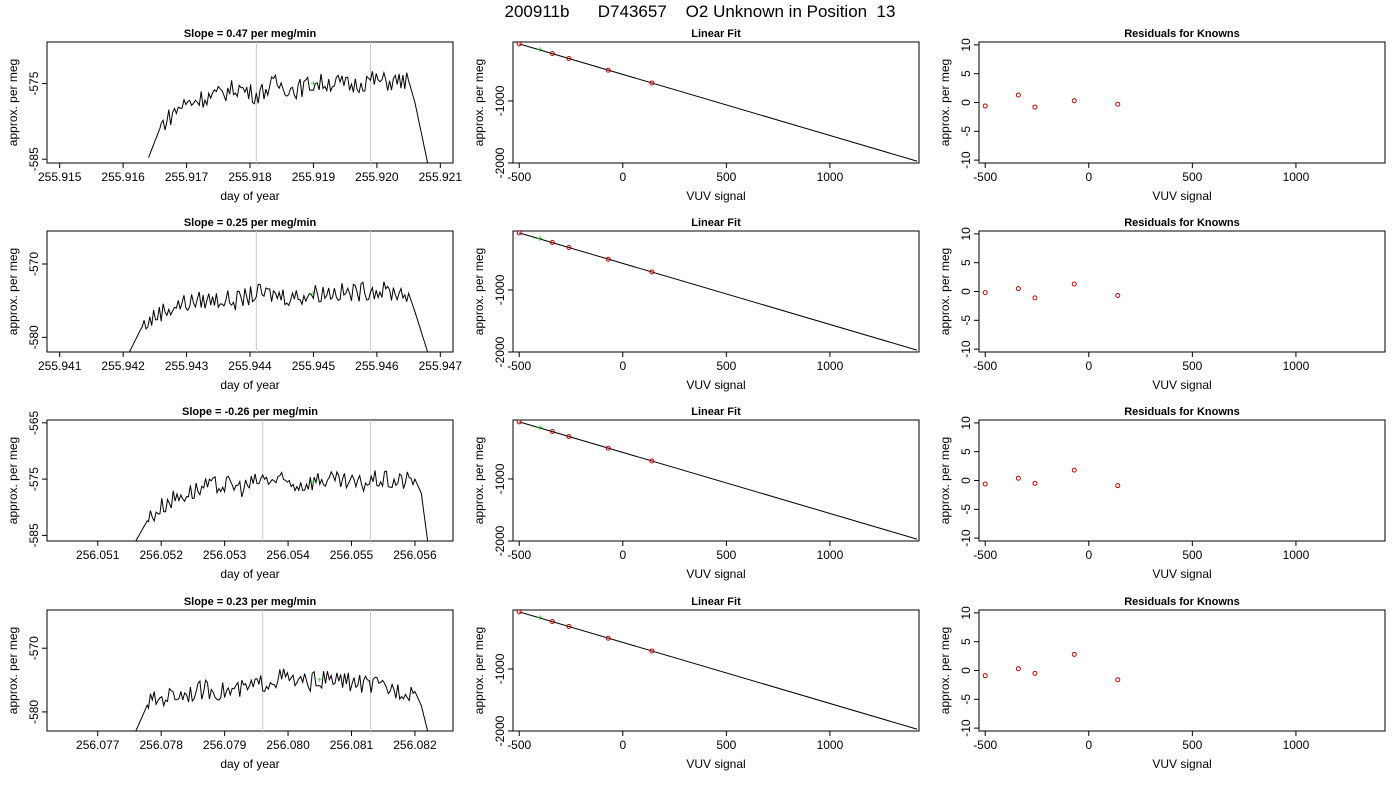  What do you see at coordinates (718, 670) in the screenshot?
I see `fit-line` at bounding box center [718, 670].